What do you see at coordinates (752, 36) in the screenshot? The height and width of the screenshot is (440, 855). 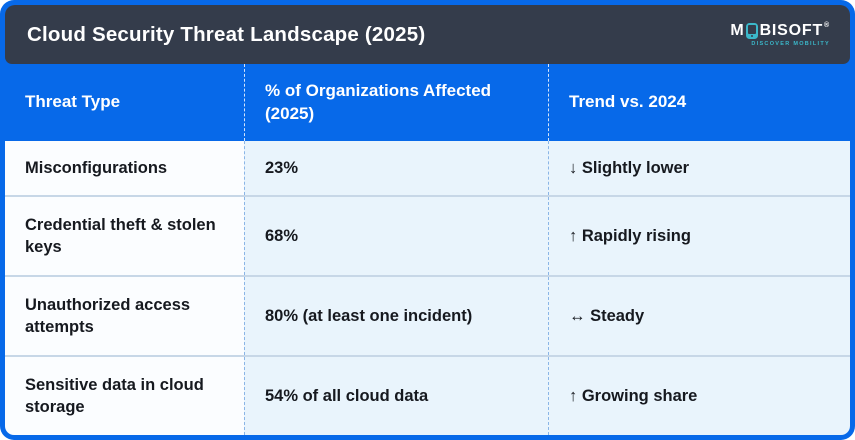 I see `phone-home-button` at bounding box center [752, 36].